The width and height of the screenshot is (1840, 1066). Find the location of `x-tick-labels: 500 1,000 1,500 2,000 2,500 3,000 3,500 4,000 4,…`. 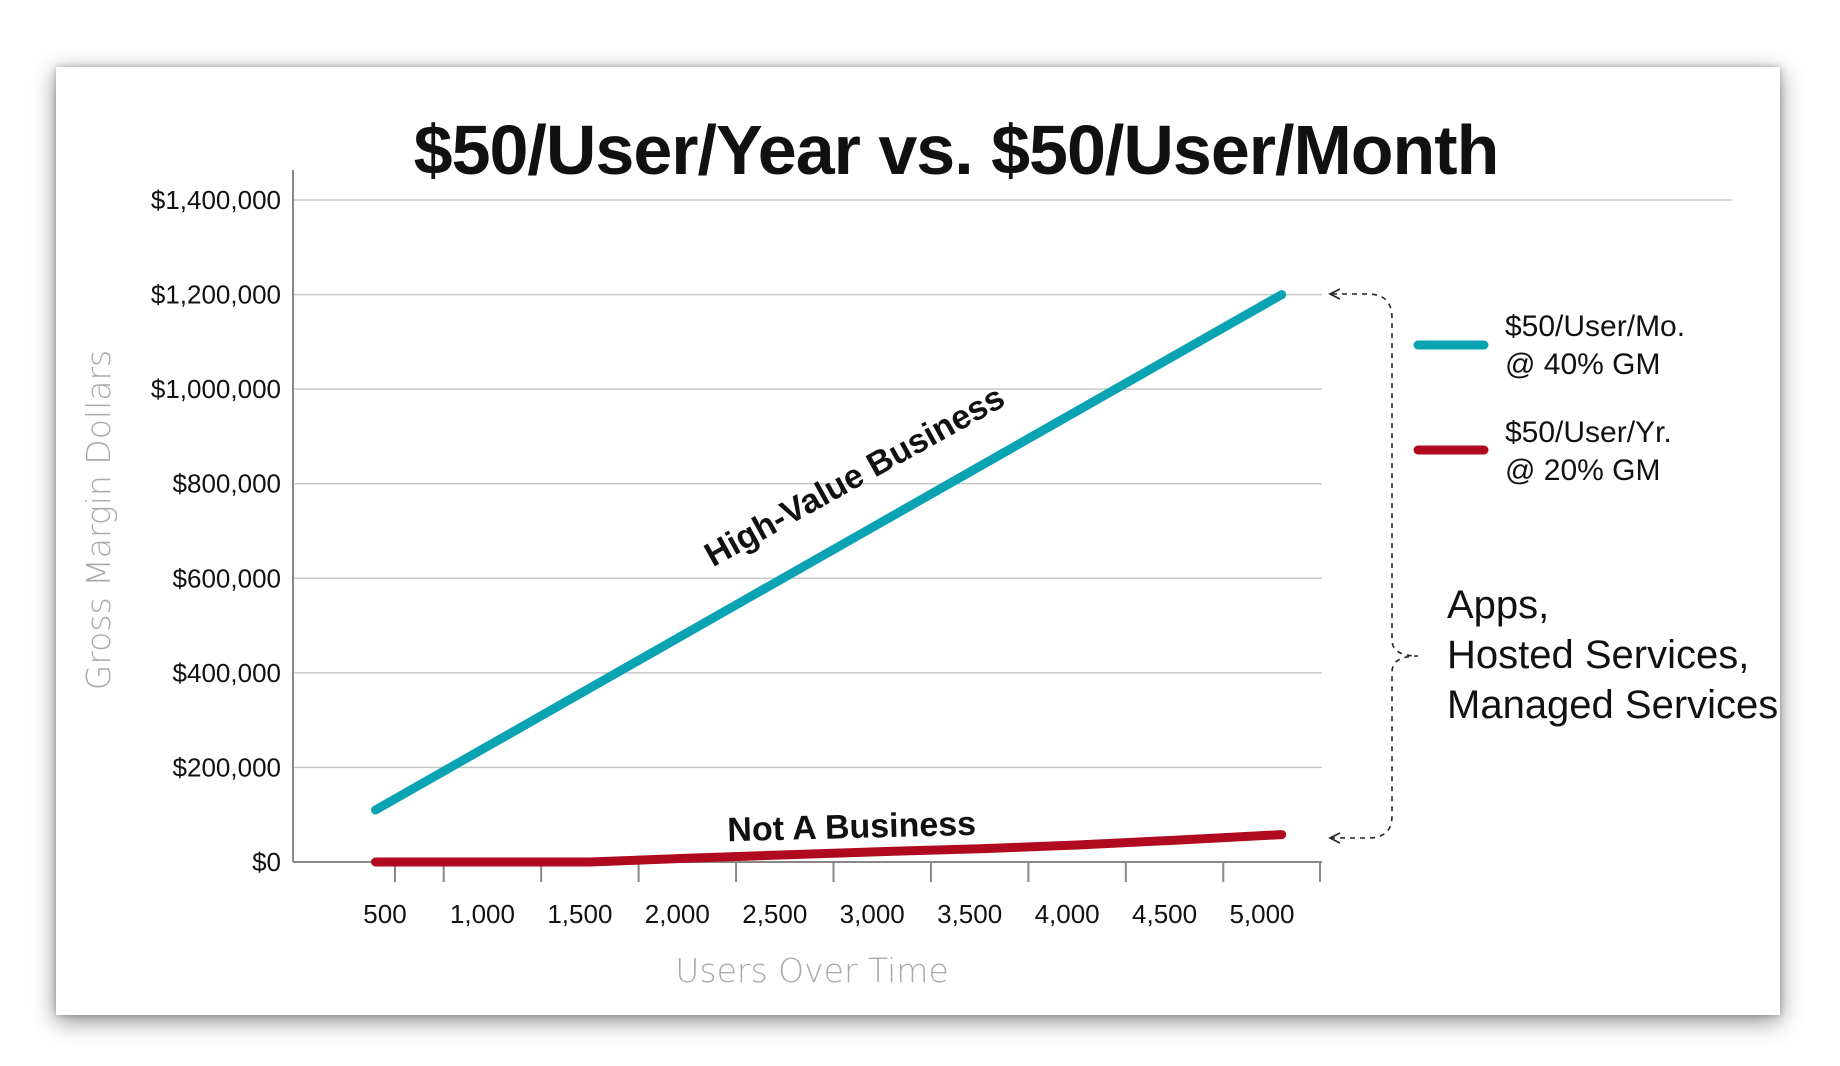

x-tick-labels: 500 1,000 1,500 2,000 2,500 3,000 3,500 4,000 4,… is located at coordinates (828, 914).